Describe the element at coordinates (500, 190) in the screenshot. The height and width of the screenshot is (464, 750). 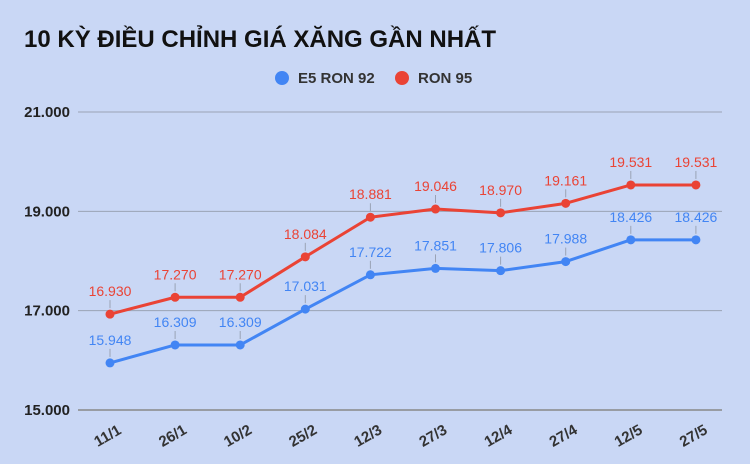
I see `data-label-ron-95: 18.970` at that location.